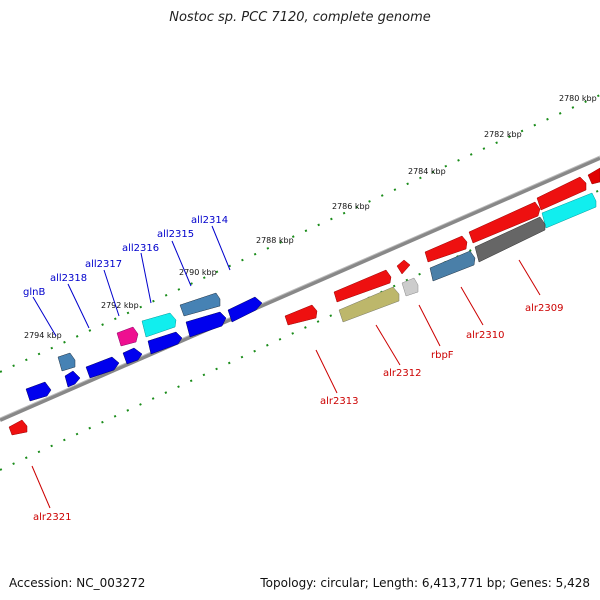  I want to click on gene-label: all2317, so click(103, 264).